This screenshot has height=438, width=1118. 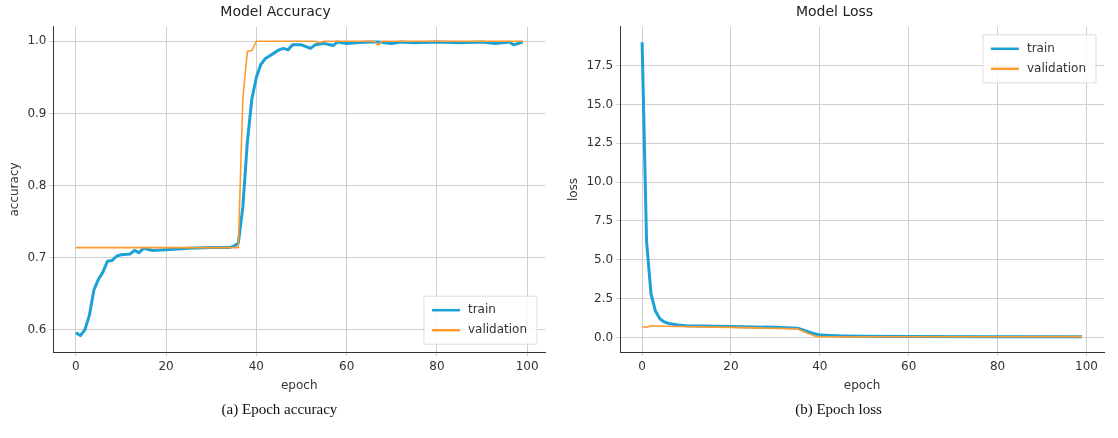 What do you see at coordinates (600, 181) in the screenshot?
I see `y-tick-label: 10.0` at bounding box center [600, 181].